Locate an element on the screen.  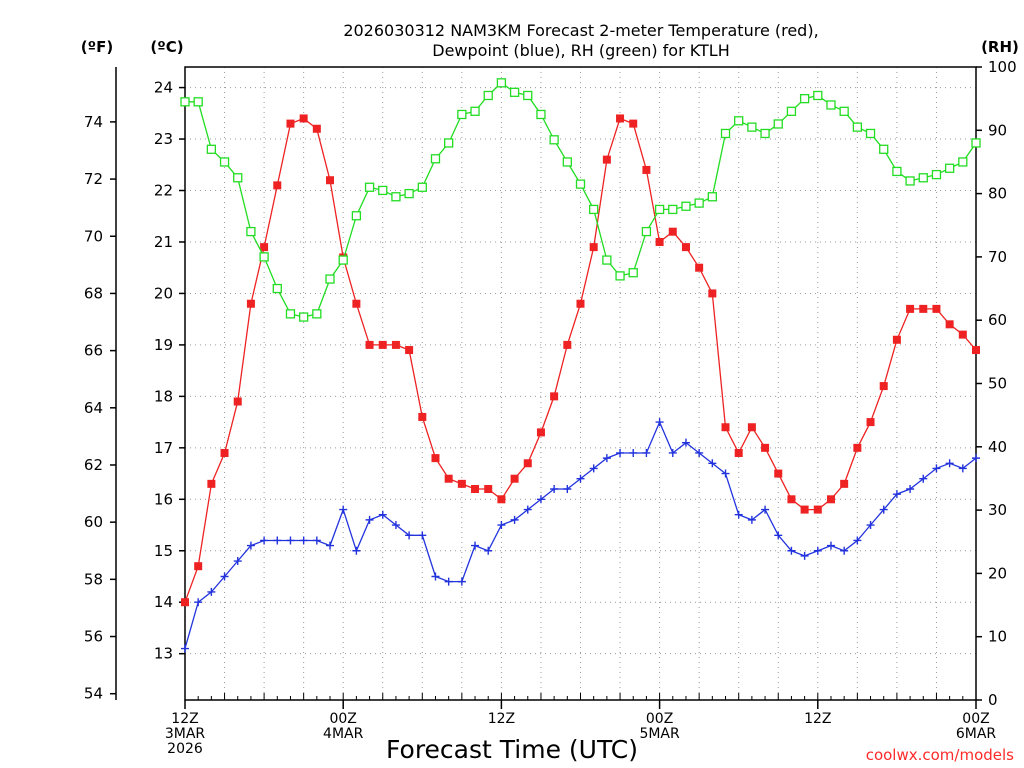
rh-tick-label: 80 is located at coordinates (997, 194).